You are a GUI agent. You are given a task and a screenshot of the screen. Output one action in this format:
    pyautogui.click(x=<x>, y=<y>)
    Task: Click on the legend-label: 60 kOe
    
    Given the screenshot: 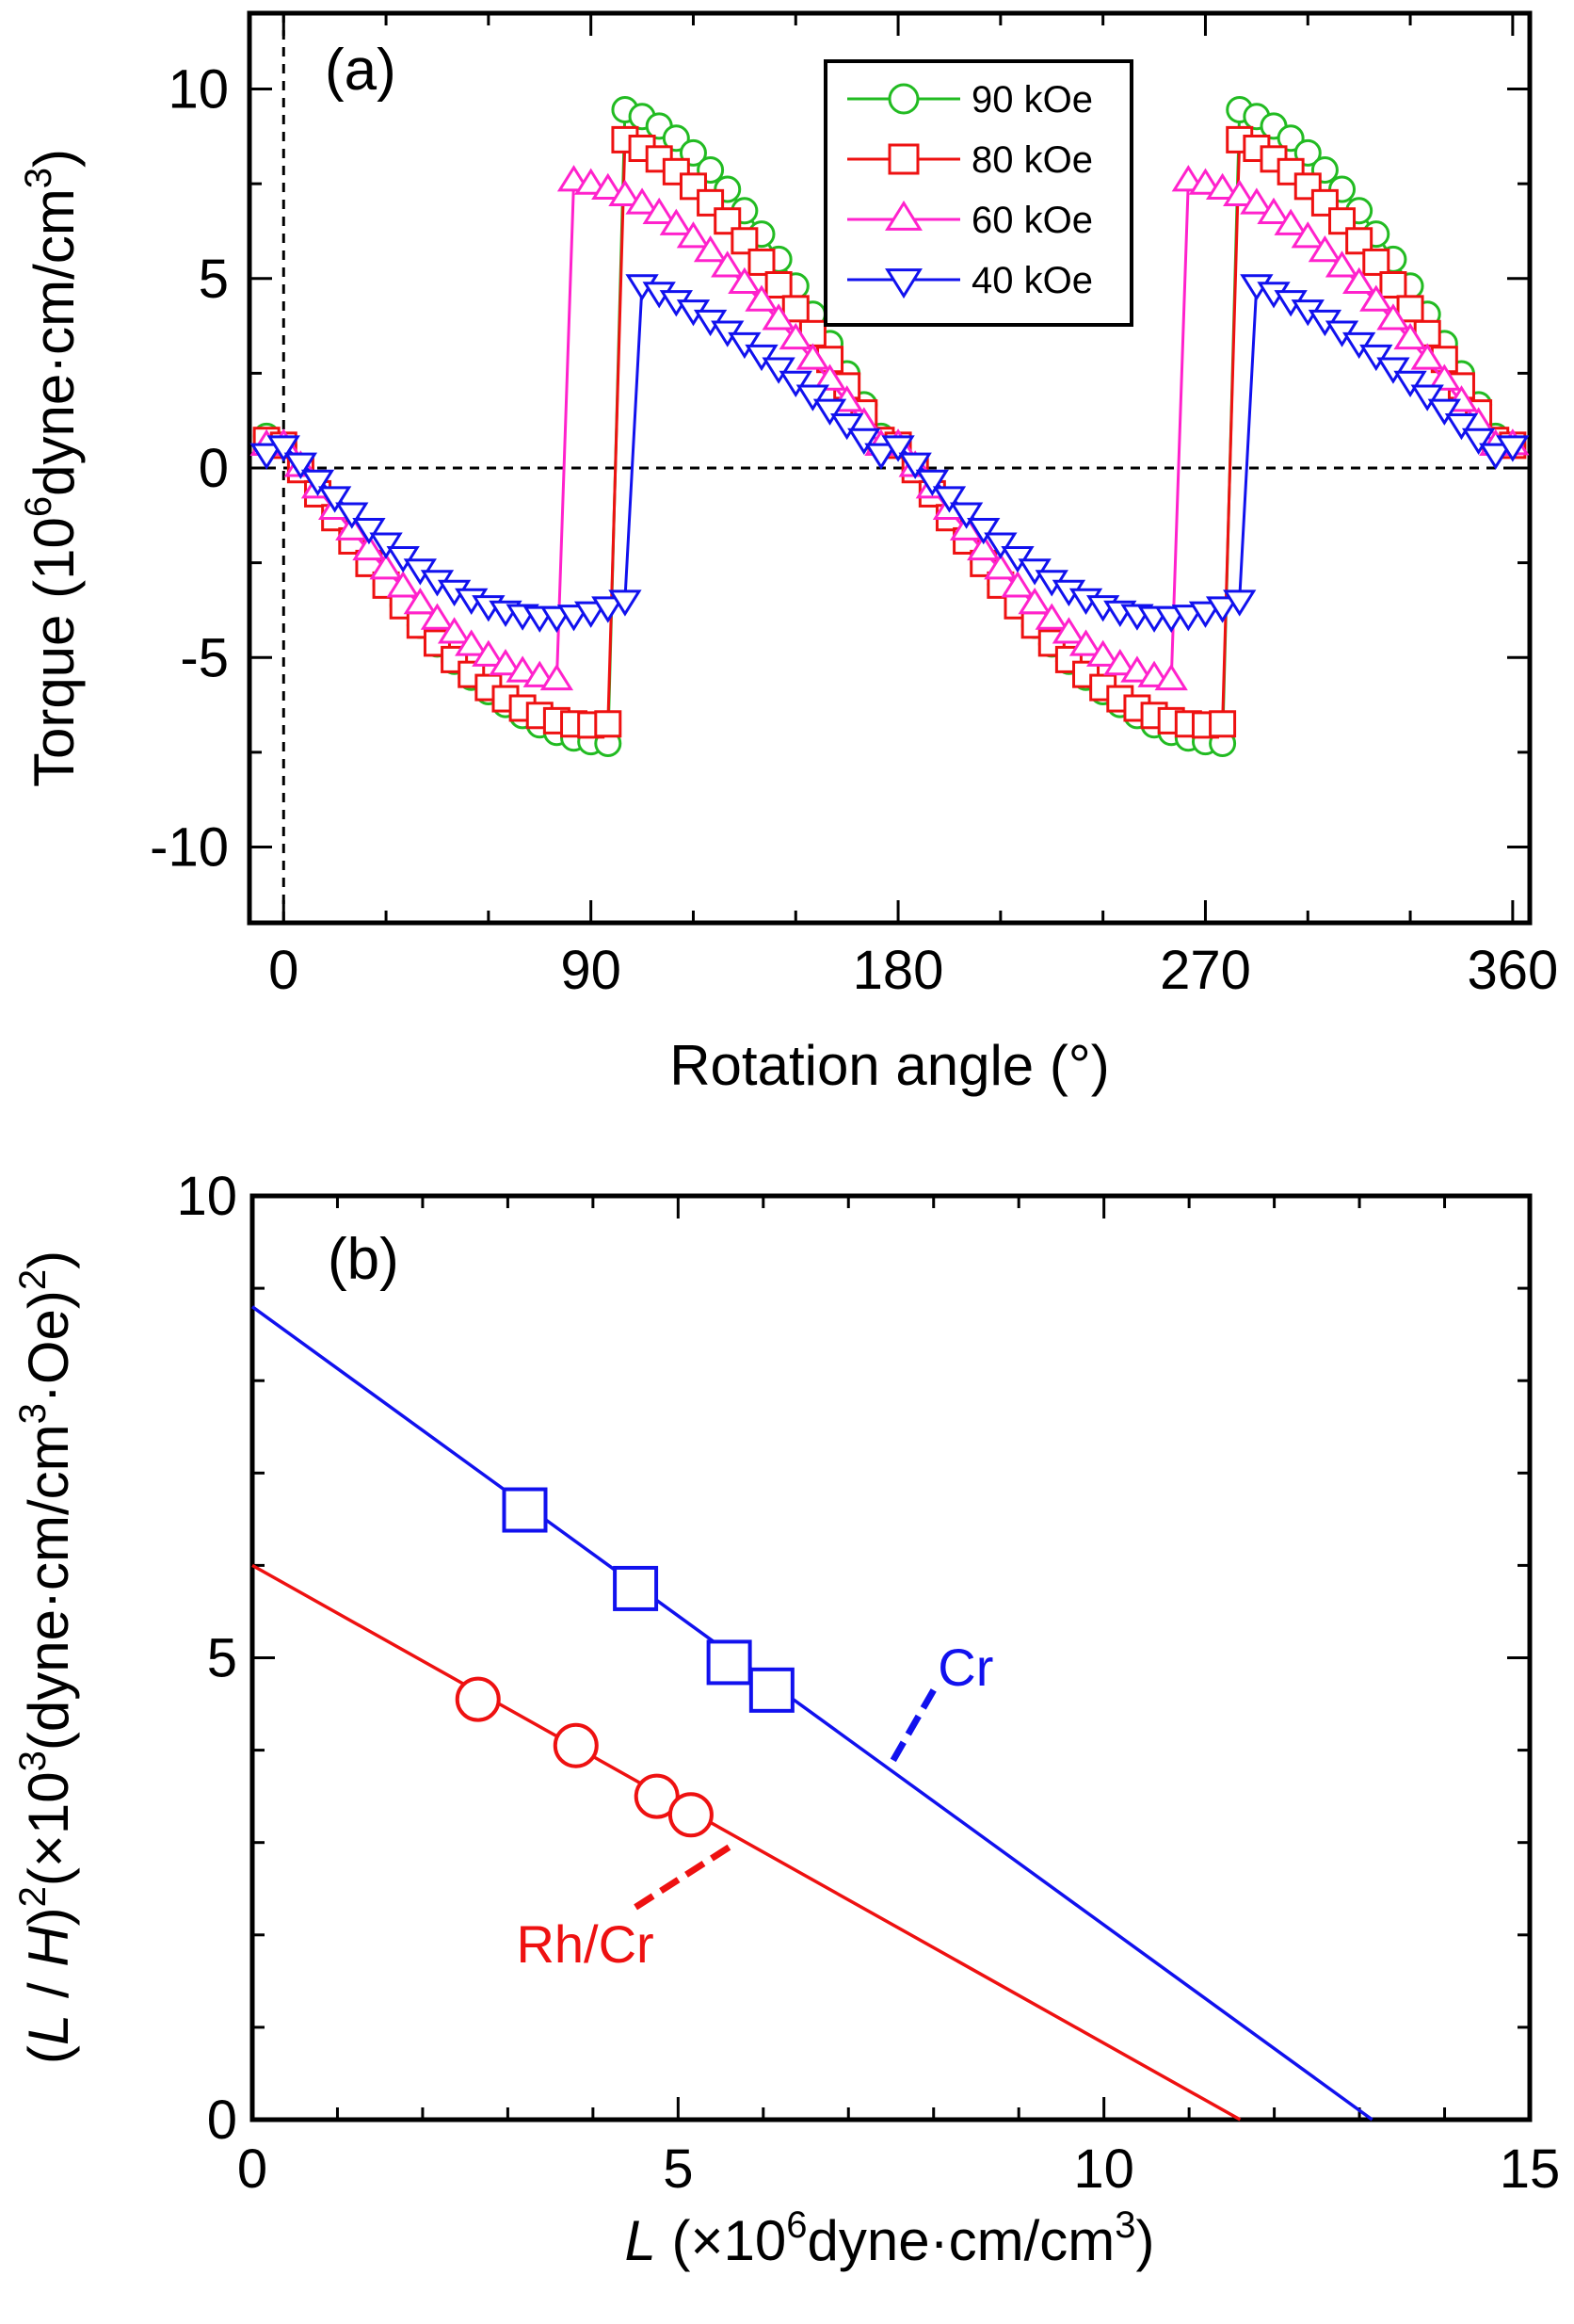 What is the action you would take?
    pyautogui.click(x=1032, y=220)
    